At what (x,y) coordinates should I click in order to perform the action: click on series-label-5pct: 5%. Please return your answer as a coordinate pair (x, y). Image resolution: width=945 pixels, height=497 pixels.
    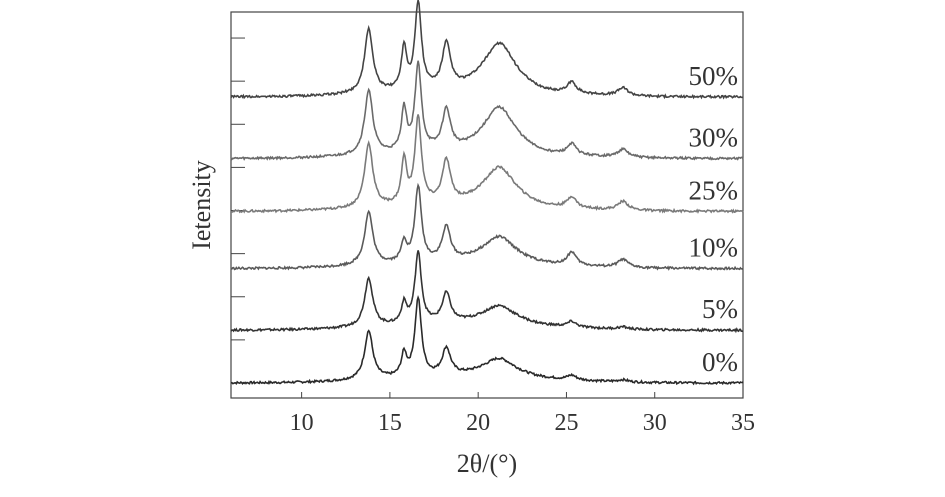
    Looking at the image, I should click on (720, 309).